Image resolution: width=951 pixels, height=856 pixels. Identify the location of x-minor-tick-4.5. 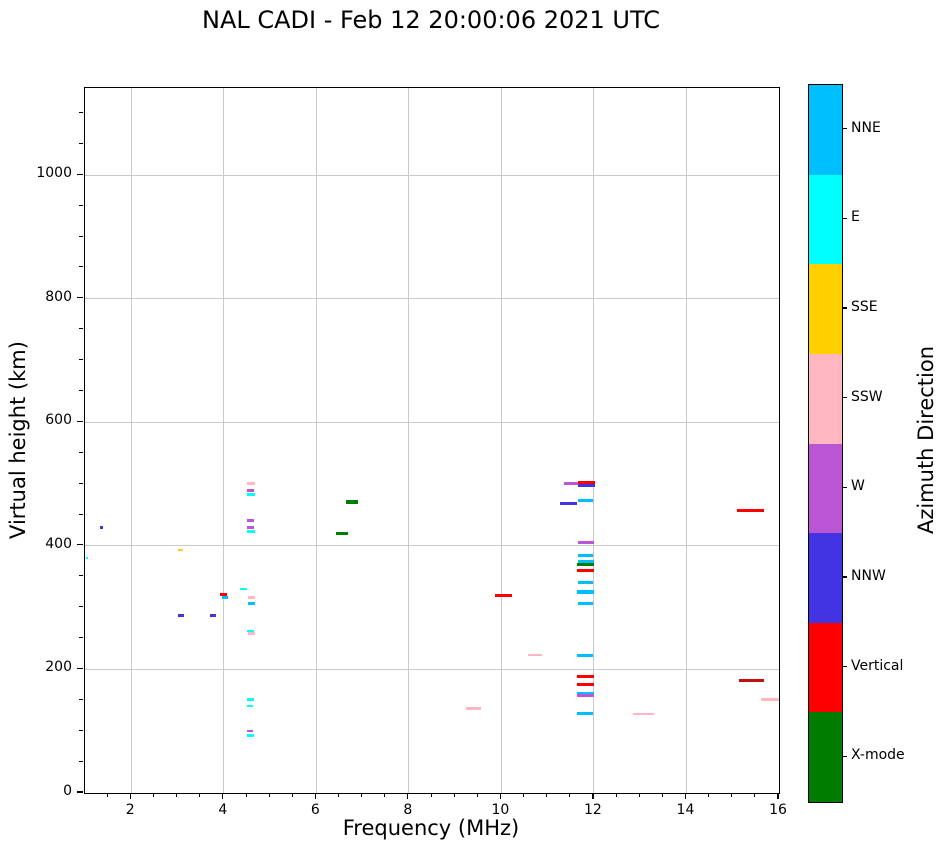
(246, 795).